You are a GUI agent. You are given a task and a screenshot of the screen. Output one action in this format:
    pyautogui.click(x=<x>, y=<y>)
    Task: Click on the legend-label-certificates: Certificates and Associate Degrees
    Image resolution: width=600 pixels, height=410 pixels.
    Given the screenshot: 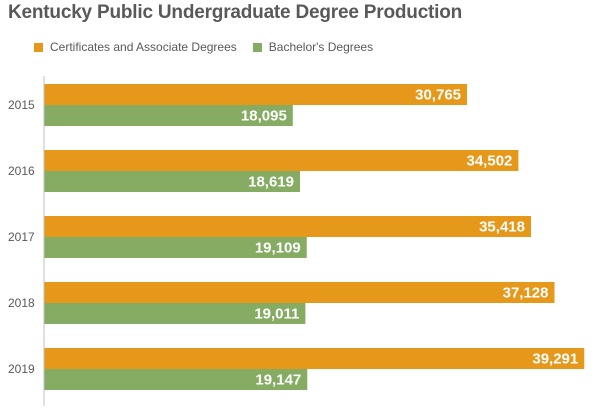 What is the action you would take?
    pyautogui.click(x=143, y=47)
    